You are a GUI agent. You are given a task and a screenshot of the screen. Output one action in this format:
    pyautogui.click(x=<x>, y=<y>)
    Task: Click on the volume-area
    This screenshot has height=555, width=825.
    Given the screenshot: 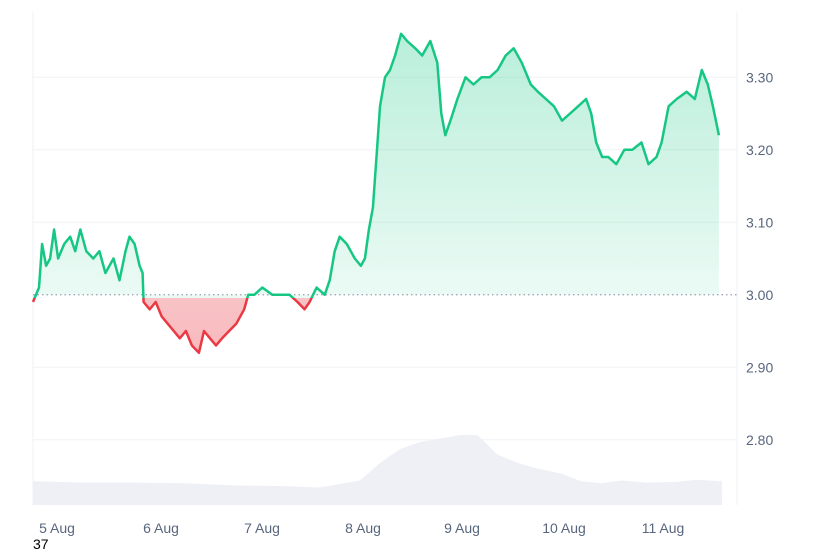 What is the action you would take?
    pyautogui.click(x=377, y=470)
    